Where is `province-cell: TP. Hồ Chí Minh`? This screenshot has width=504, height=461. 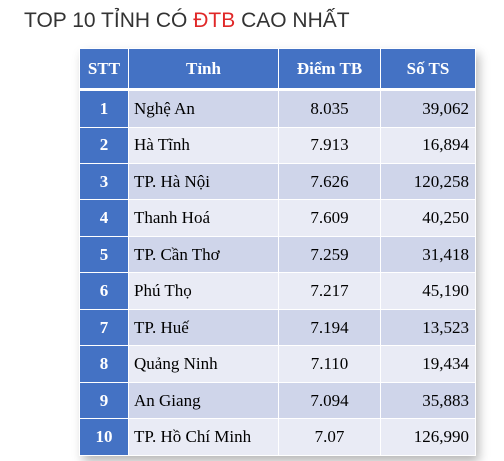
province-cell: TP. Hồ Chí Minh is located at coordinates (203, 437).